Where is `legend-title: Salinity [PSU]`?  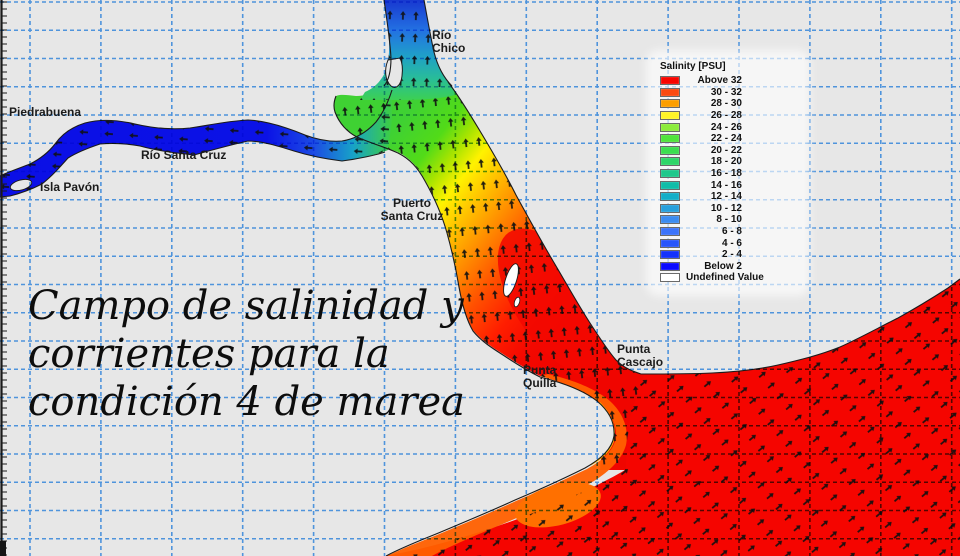 legend-title: Salinity [PSU] is located at coordinates (693, 66).